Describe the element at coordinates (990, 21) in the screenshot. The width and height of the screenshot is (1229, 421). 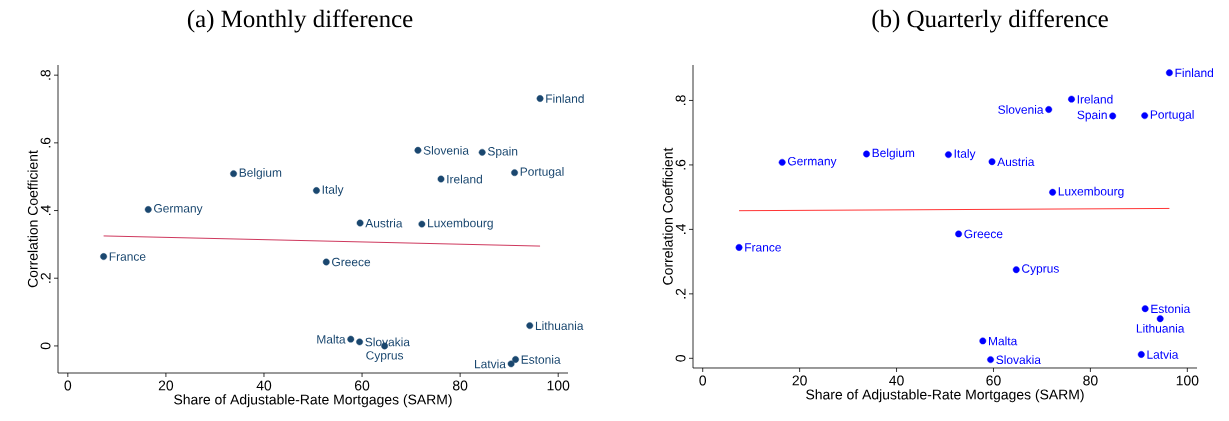
I see `chart-title: (b) Quarterly difference` at that location.